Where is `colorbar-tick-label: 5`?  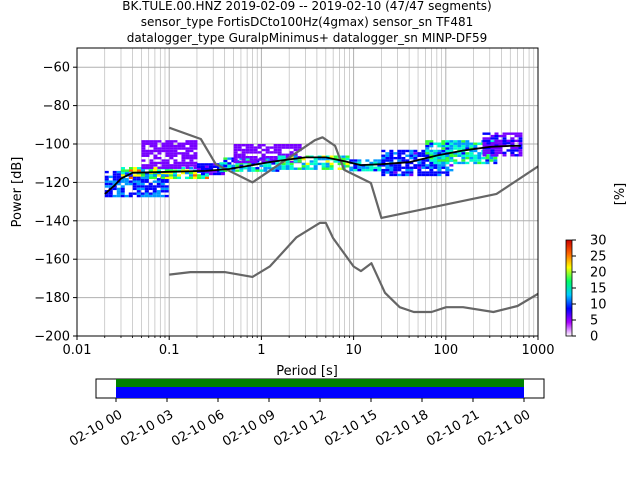 colorbar-tick-label: 5 is located at coordinates (594, 321).